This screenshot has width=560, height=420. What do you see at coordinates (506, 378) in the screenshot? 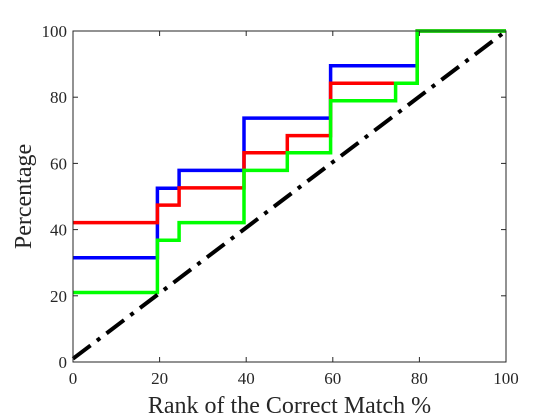
I see `x-tick-label: 100` at bounding box center [506, 378].